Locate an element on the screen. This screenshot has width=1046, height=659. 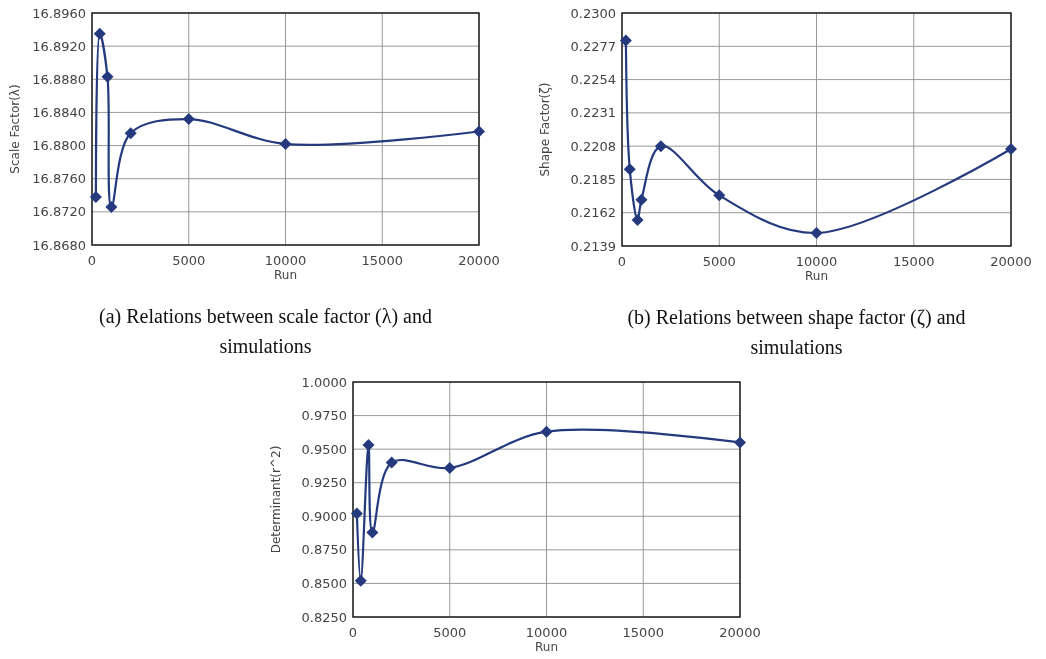
y-tick-label: 0.2139 is located at coordinates (593, 246).